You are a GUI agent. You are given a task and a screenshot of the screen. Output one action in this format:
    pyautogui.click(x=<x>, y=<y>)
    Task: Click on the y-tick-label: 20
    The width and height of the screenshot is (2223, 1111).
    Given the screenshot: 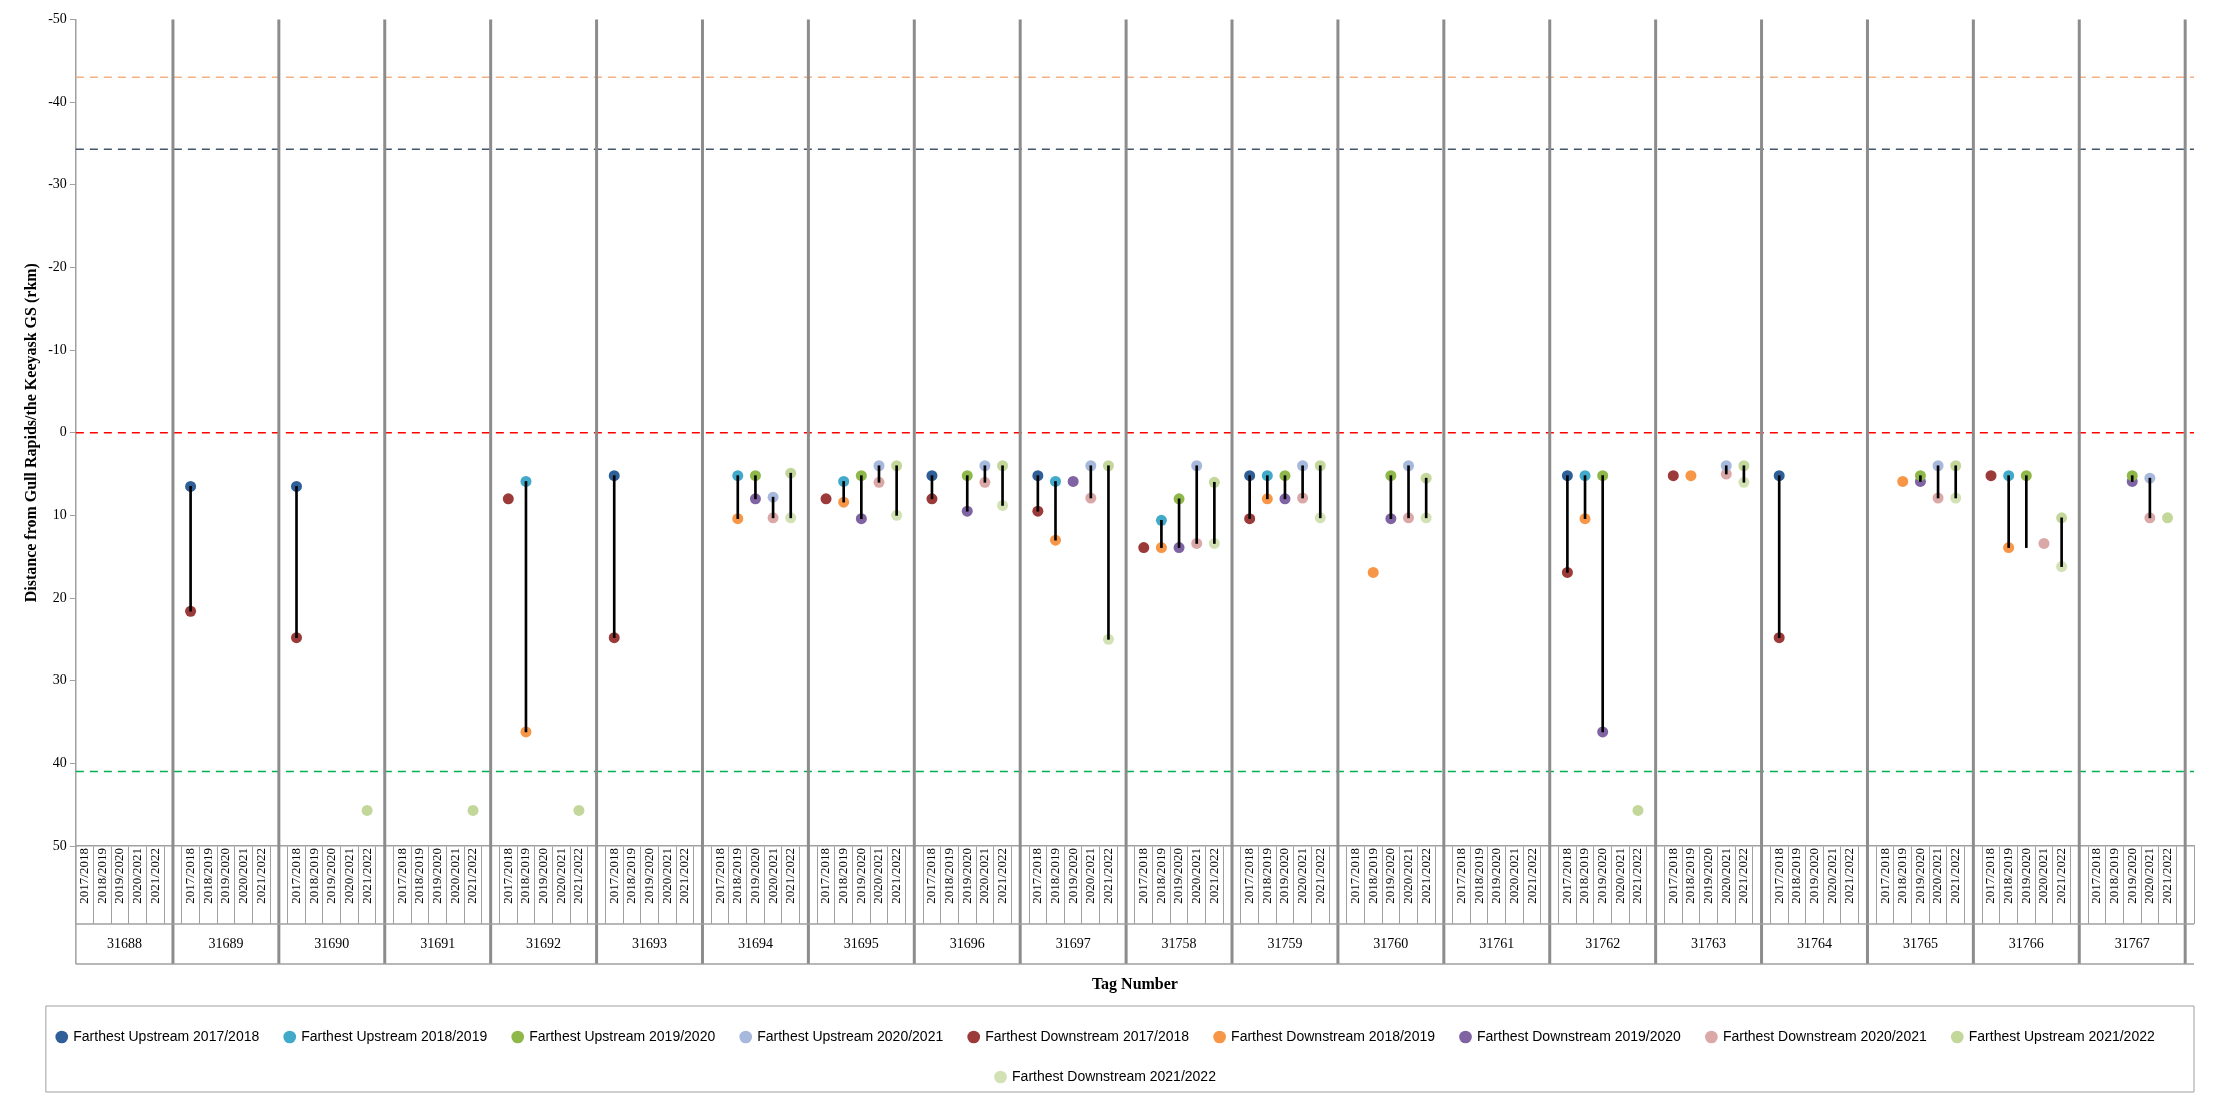 What is the action you would take?
    pyautogui.click(x=59, y=597)
    